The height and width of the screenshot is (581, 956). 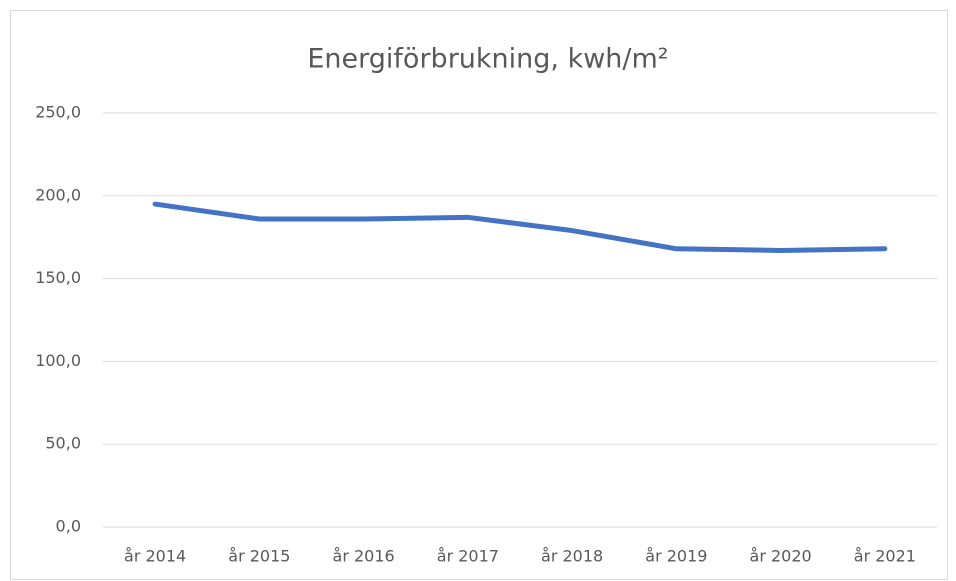 I want to click on y-tick-label: 100,0, so click(x=58, y=360).